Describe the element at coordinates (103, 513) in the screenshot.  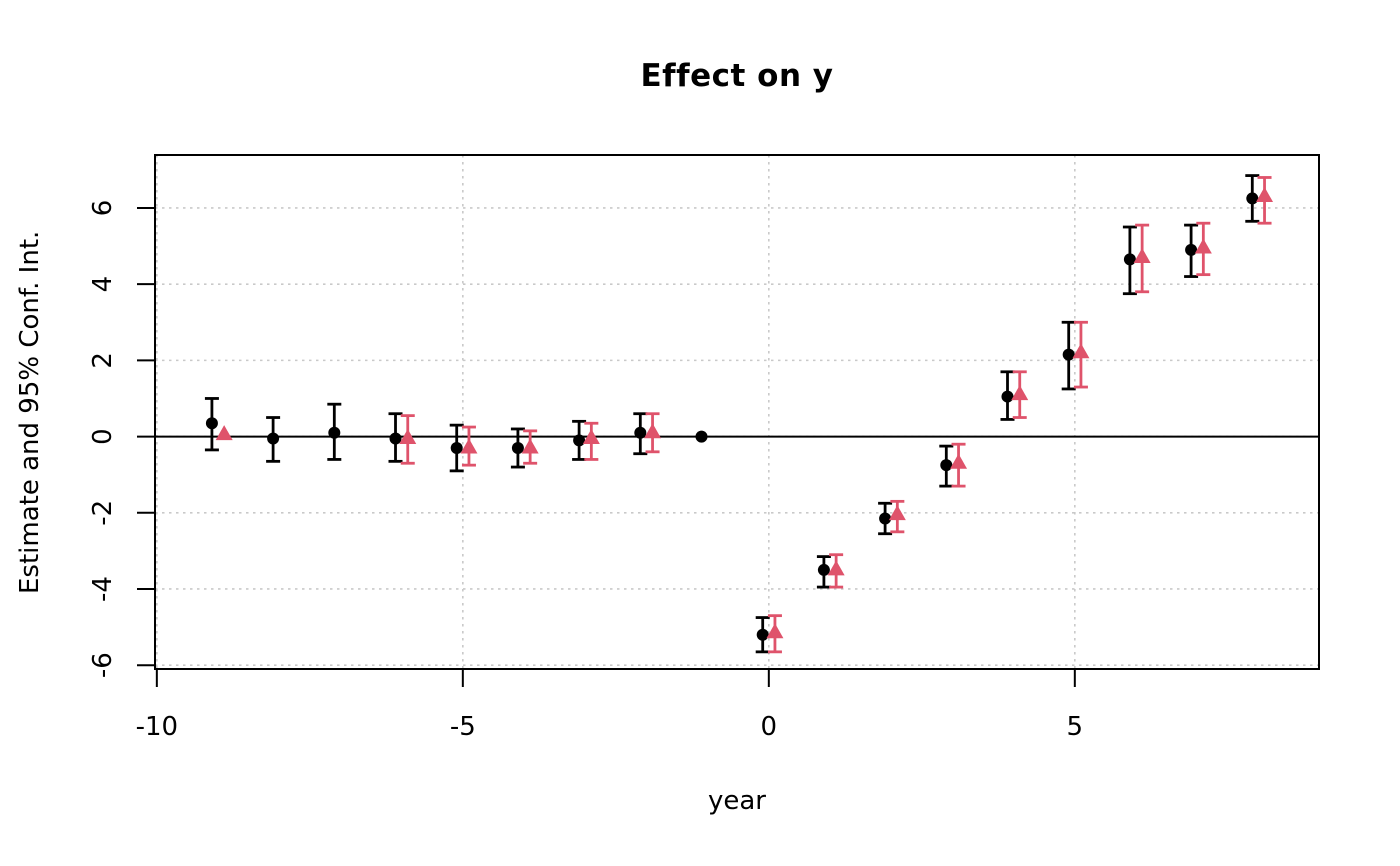
I see `y-tick-label: -2` at that location.